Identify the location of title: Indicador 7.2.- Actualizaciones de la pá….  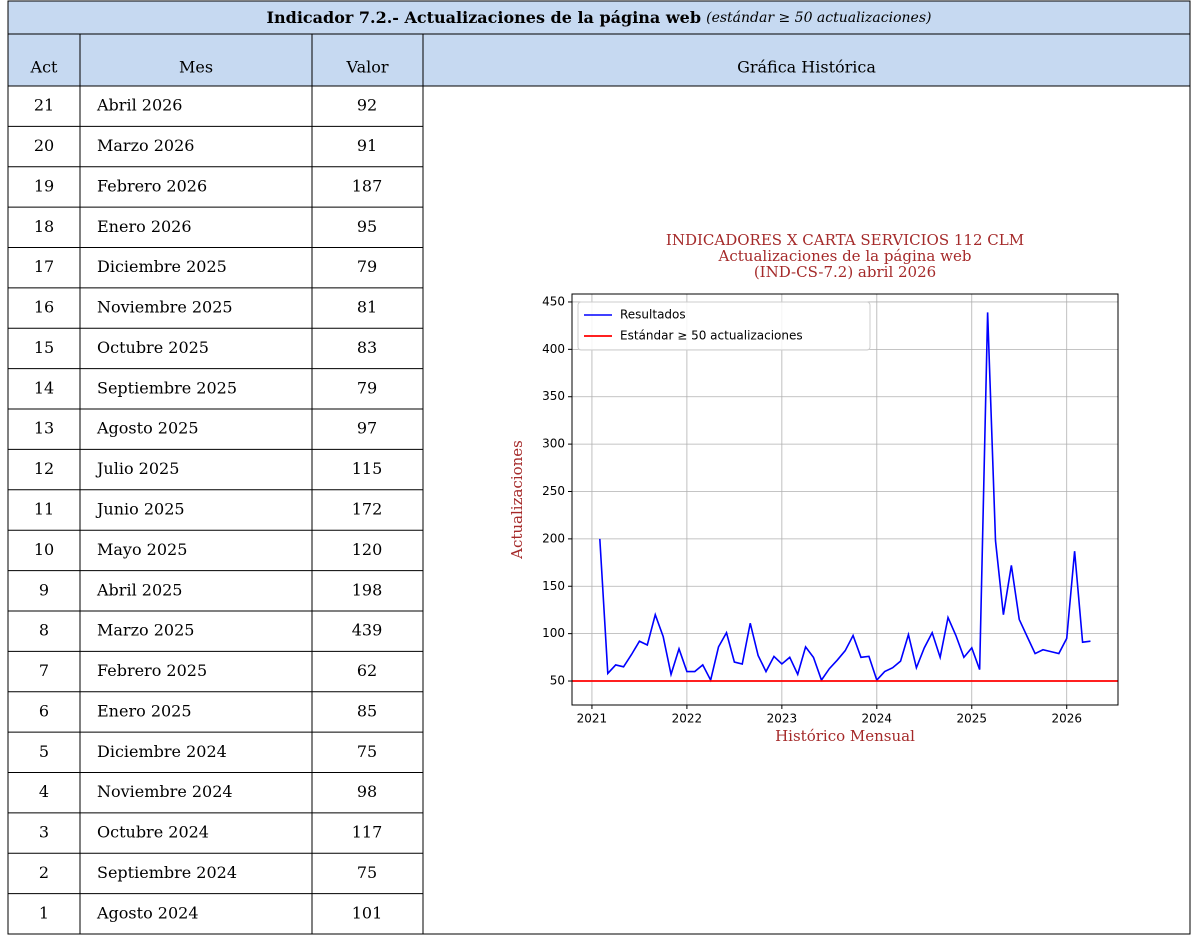
(484, 17).